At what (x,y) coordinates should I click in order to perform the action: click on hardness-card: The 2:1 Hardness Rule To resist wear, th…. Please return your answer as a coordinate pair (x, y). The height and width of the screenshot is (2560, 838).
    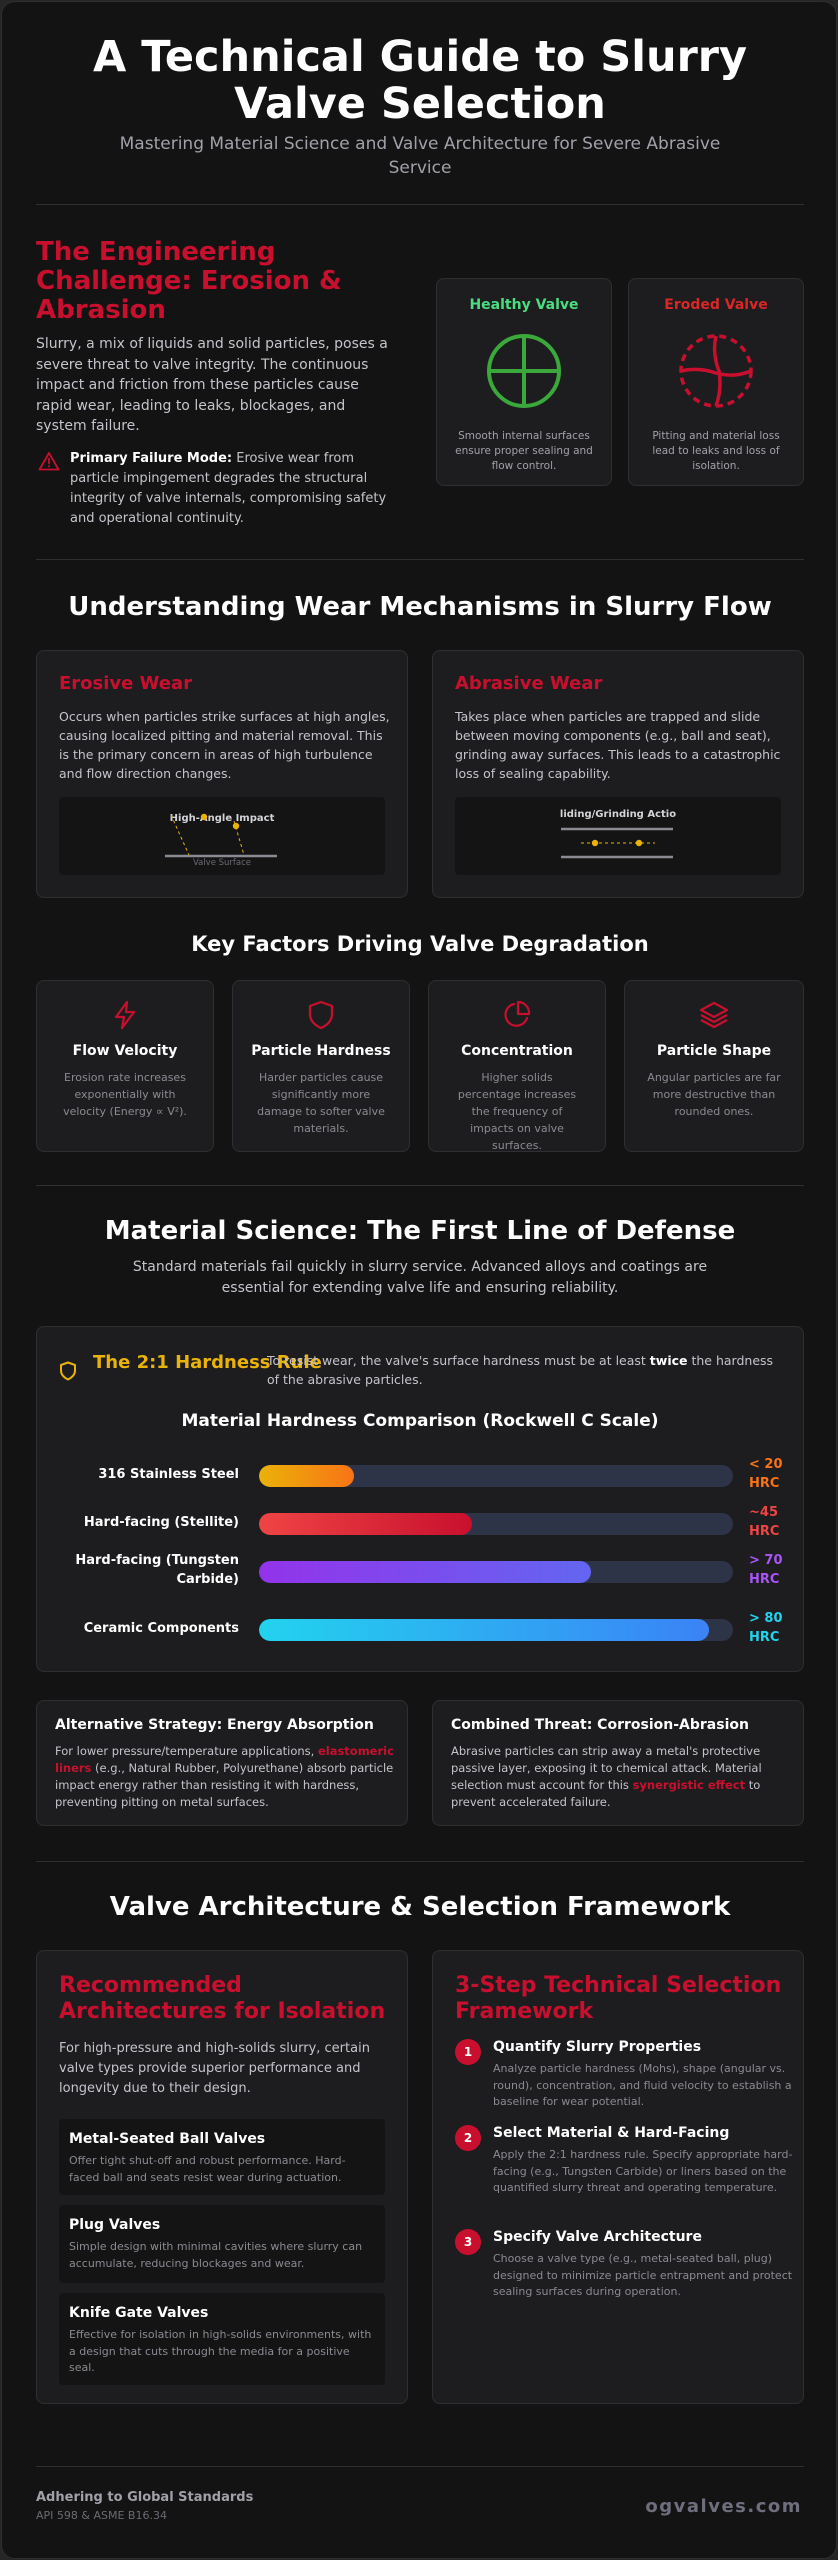
    Looking at the image, I should click on (420, 1499).